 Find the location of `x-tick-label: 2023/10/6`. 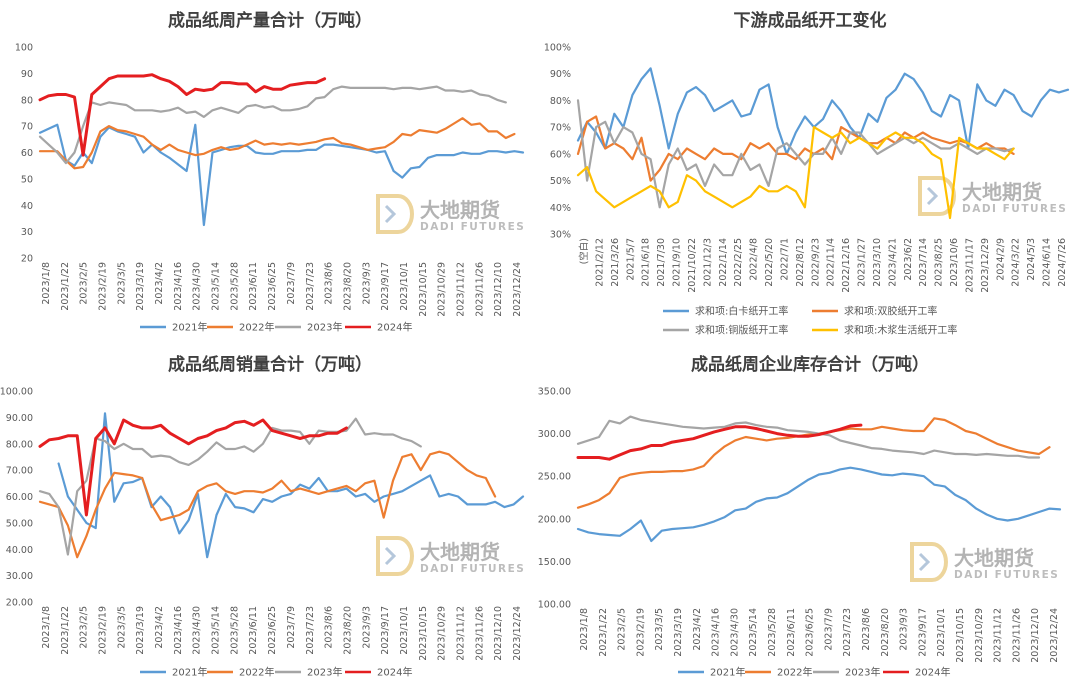

x-tick-label: 2023/10/6 is located at coordinates (954, 262).